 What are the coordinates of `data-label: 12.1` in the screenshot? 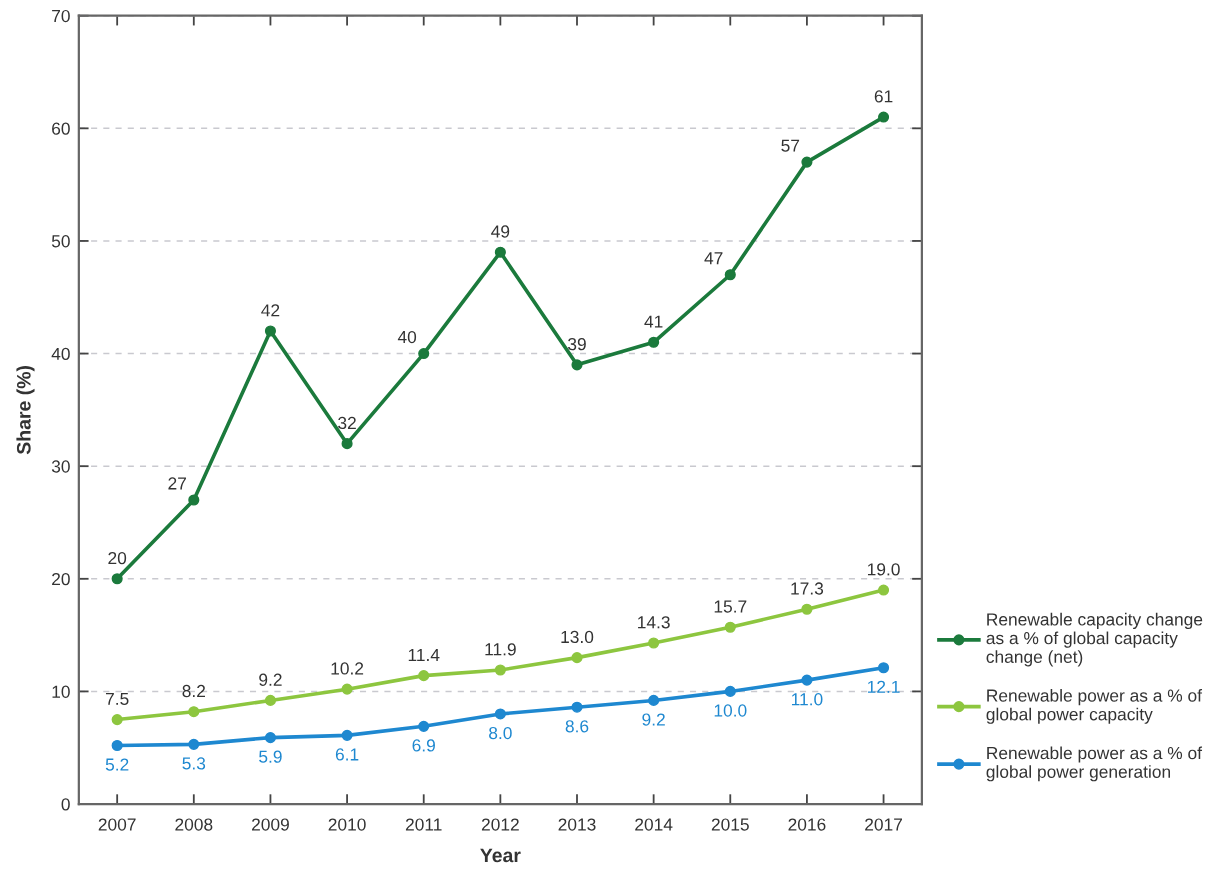 It's located at (883, 686).